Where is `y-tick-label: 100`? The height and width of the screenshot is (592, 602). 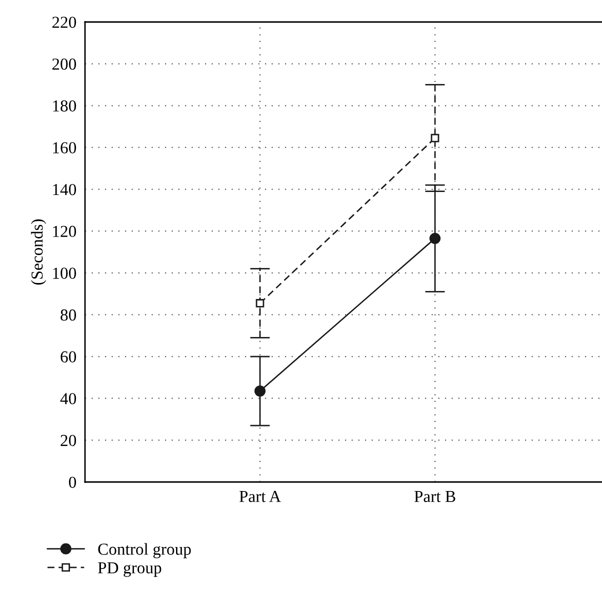 y-tick-label: 100 is located at coordinates (64, 273).